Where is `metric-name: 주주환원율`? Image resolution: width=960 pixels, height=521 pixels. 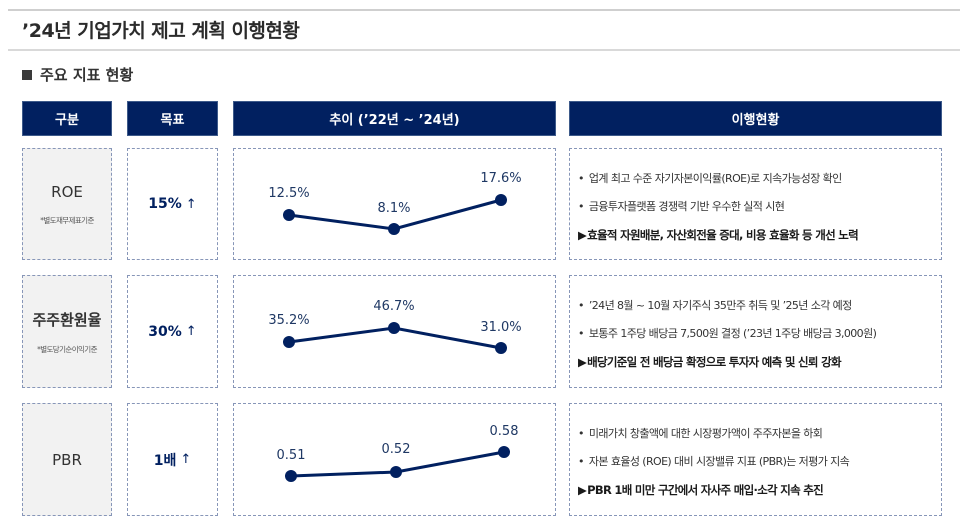 metric-name: 주주환원율 is located at coordinates (67, 319).